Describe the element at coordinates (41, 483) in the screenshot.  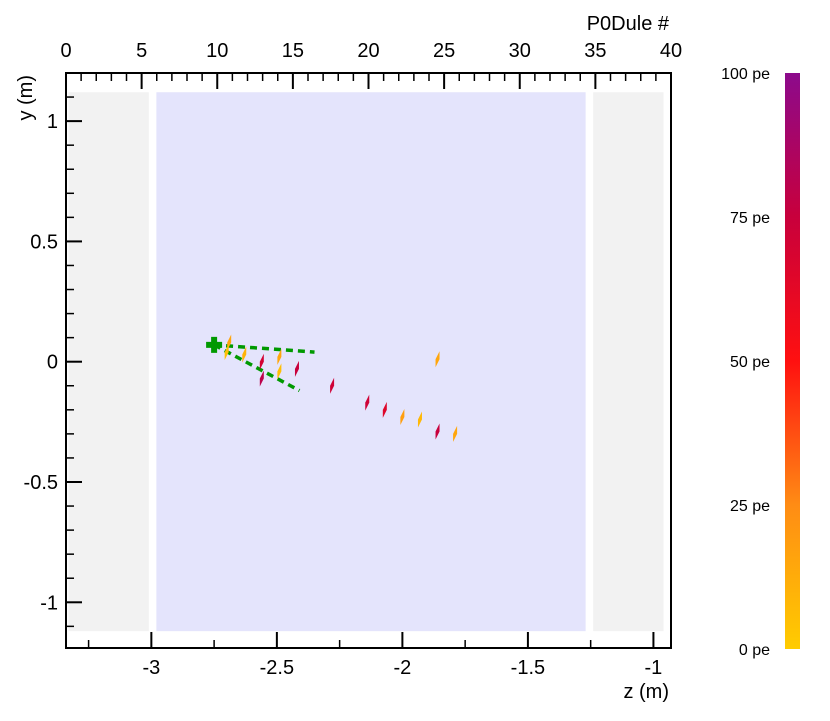
I see `y-tick-label: -0.5` at that location.